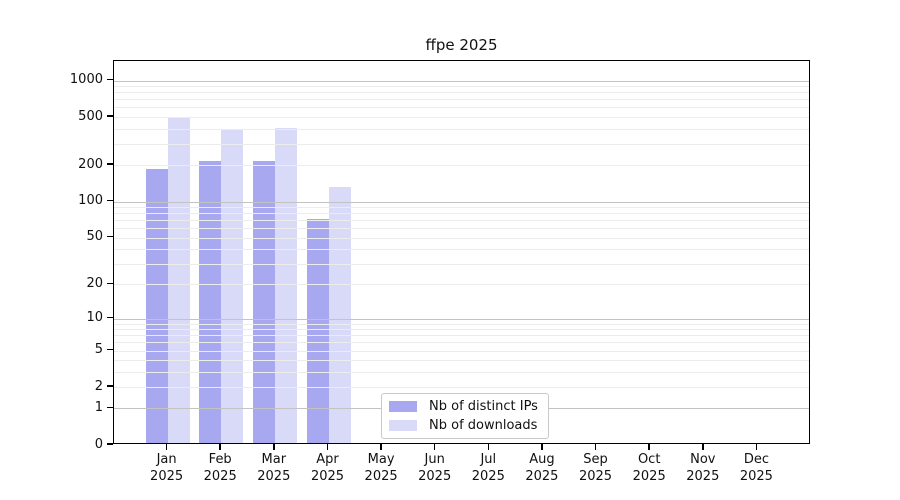  I want to click on y-tick-label-100: 100, so click(90, 200).